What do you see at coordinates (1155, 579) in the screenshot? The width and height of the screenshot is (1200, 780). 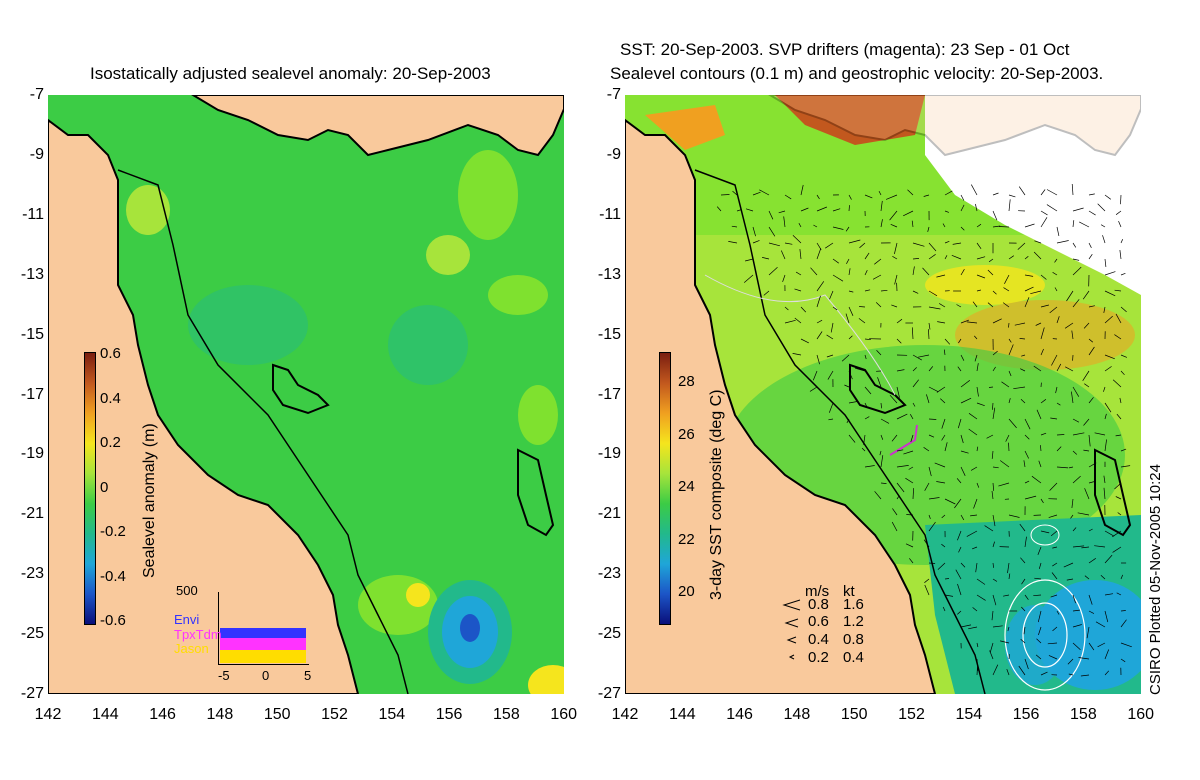 I see `plot-credit: CSIRO Plotted 05-Nov-2005 10:24` at bounding box center [1155, 579].